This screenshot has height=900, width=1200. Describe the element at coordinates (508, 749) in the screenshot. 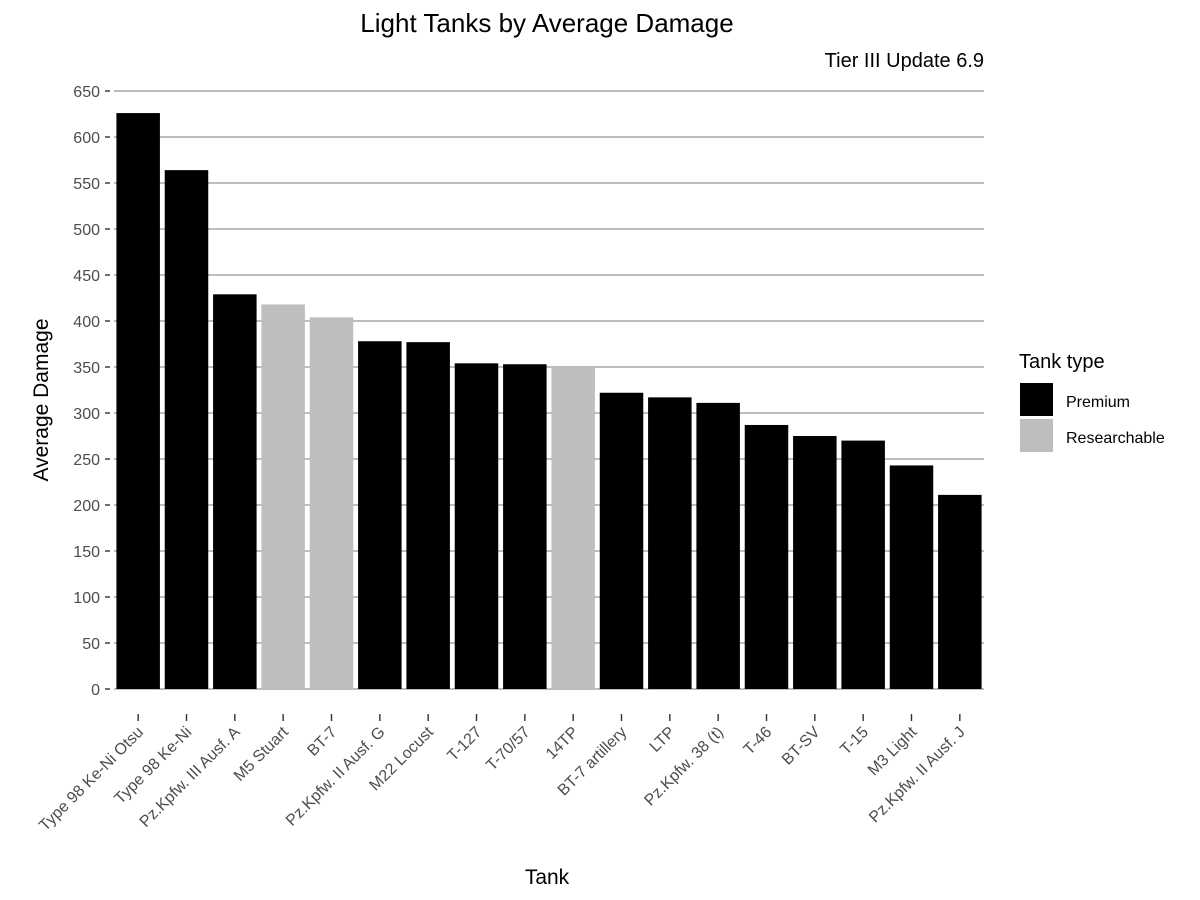

I see `x-tick-label-9: T-70/57` at that location.